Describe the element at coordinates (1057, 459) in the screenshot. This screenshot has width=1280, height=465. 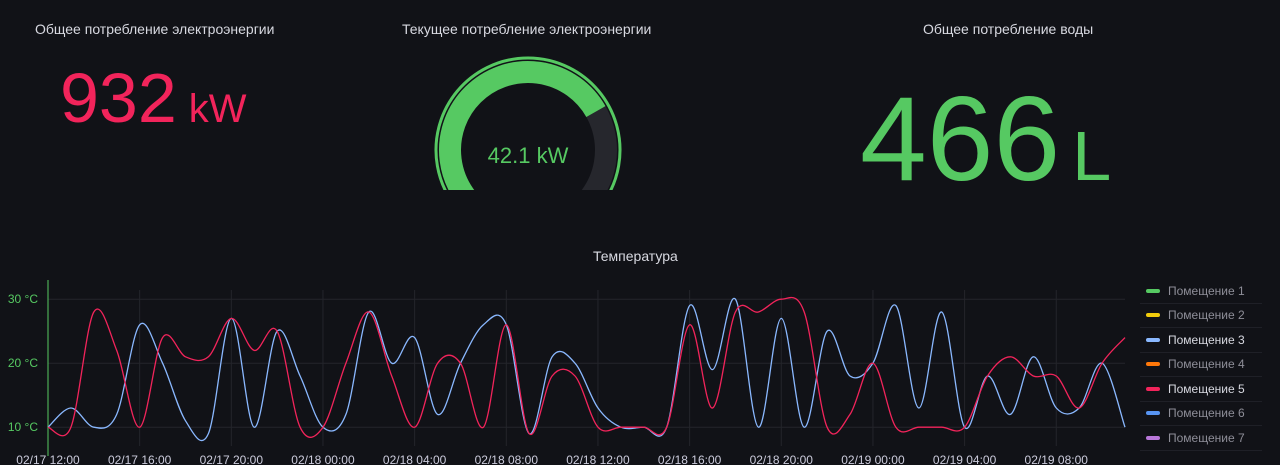
I see `x-tick-label: 02/19 08:00` at that location.